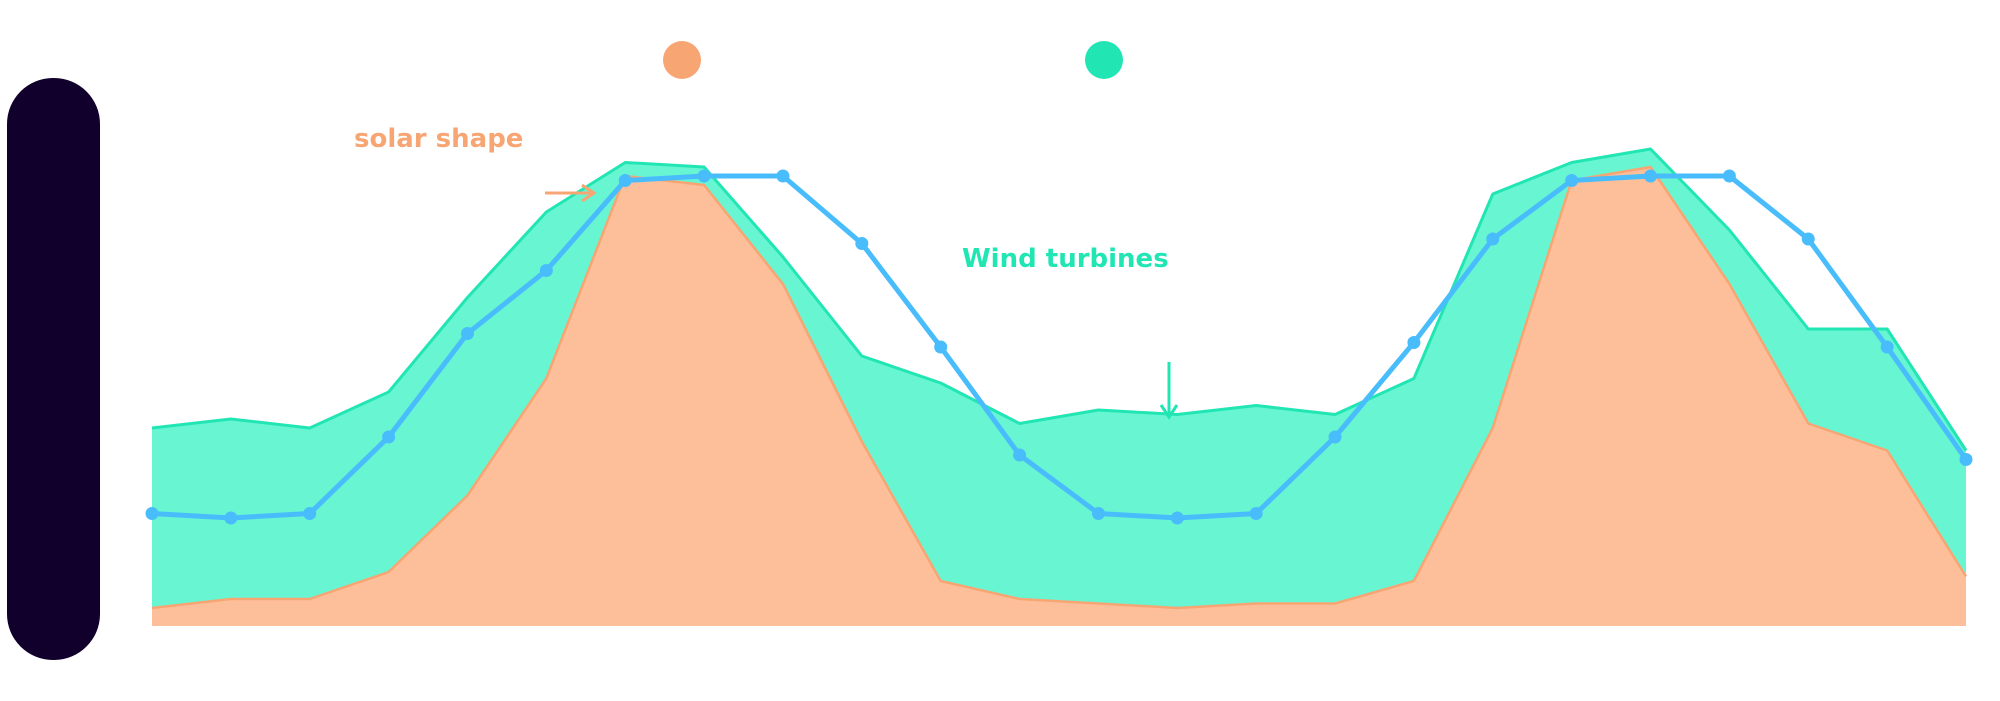  What do you see at coordinates (571, 193) in the screenshot?
I see `solar-arrow-icon` at bounding box center [571, 193].